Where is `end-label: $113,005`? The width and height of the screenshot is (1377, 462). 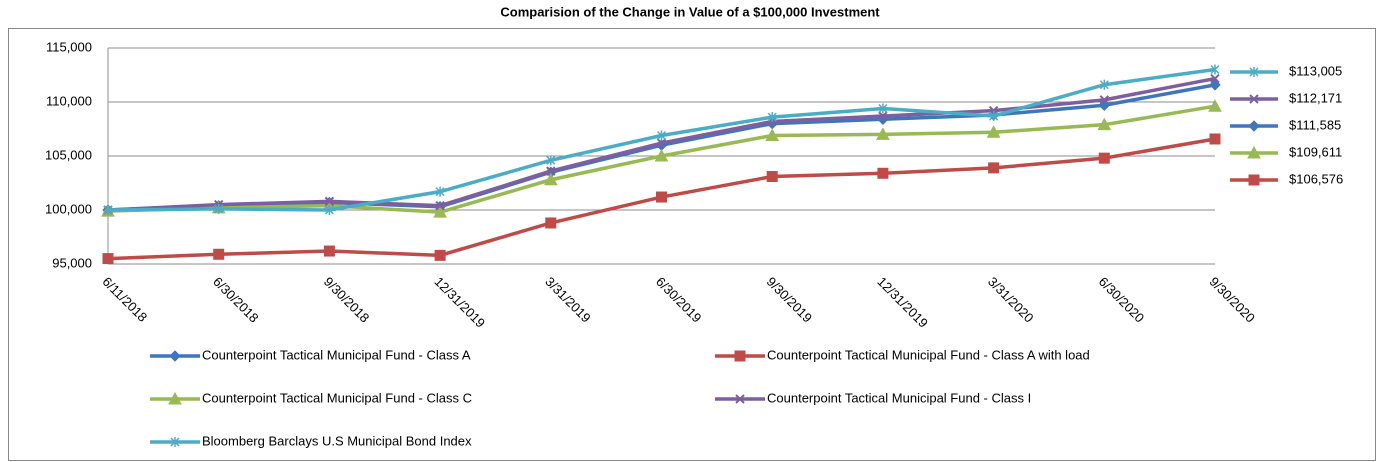 end-label: $113,005 is located at coordinates (1315, 70).